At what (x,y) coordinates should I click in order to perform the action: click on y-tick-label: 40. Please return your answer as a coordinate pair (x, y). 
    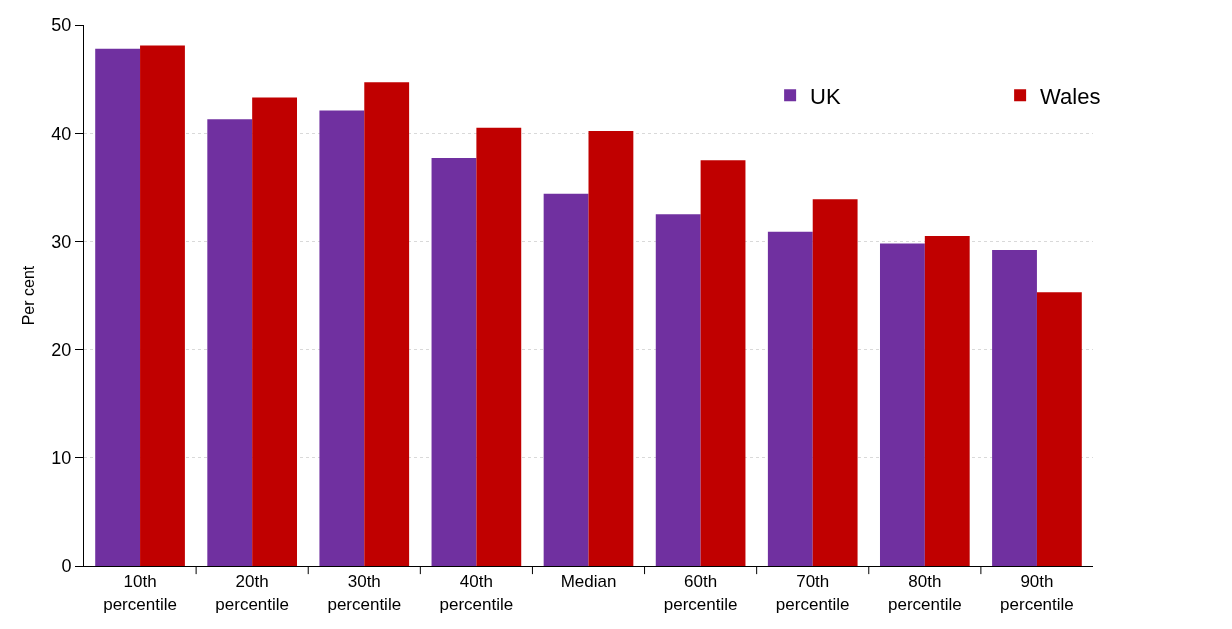
    Looking at the image, I should click on (61, 133).